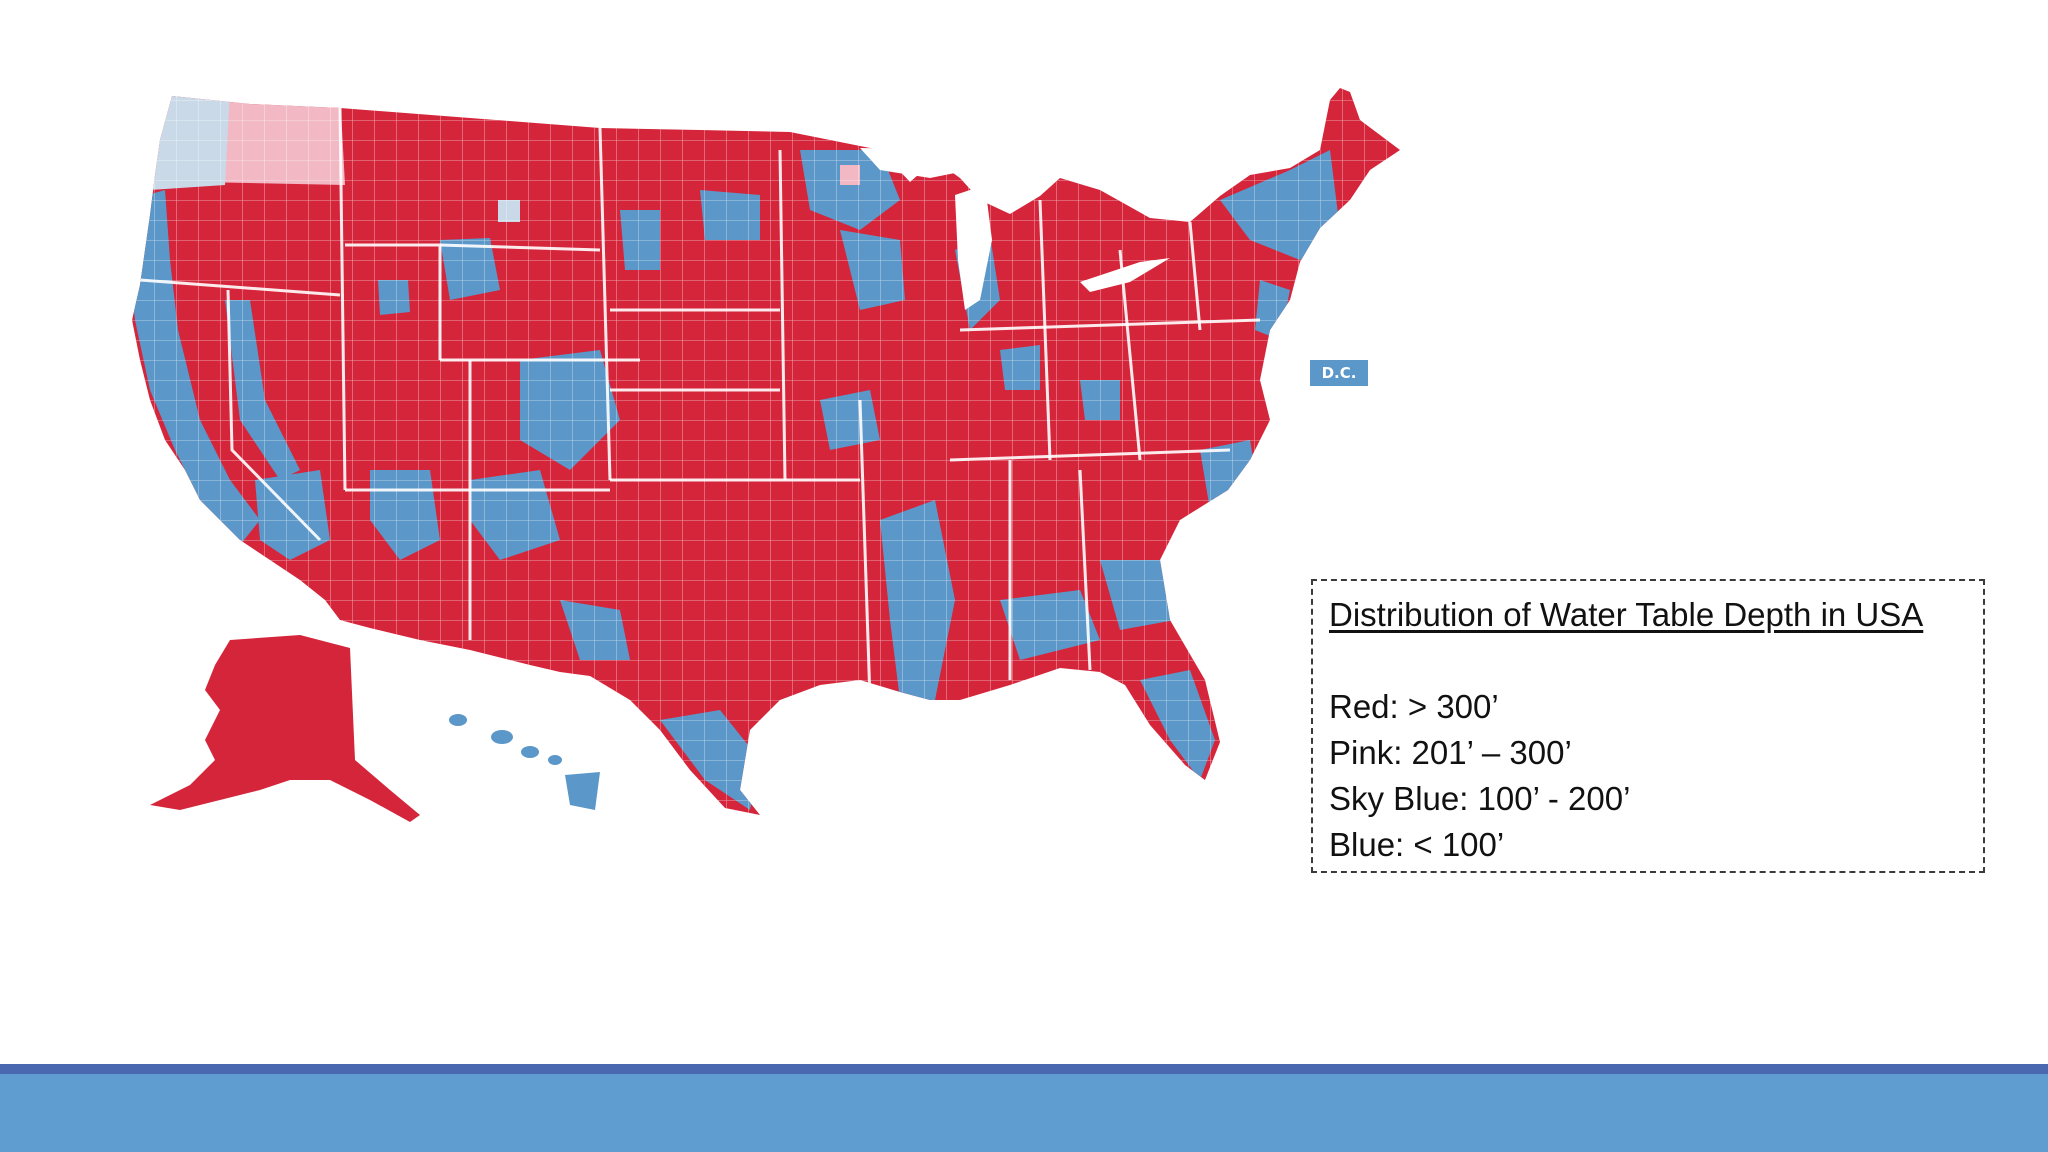 This screenshot has width=2048, height=1152. Describe the element at coordinates (1417, 844) in the screenshot. I see `legend-item-blue: Blue: < 100’` at that location.